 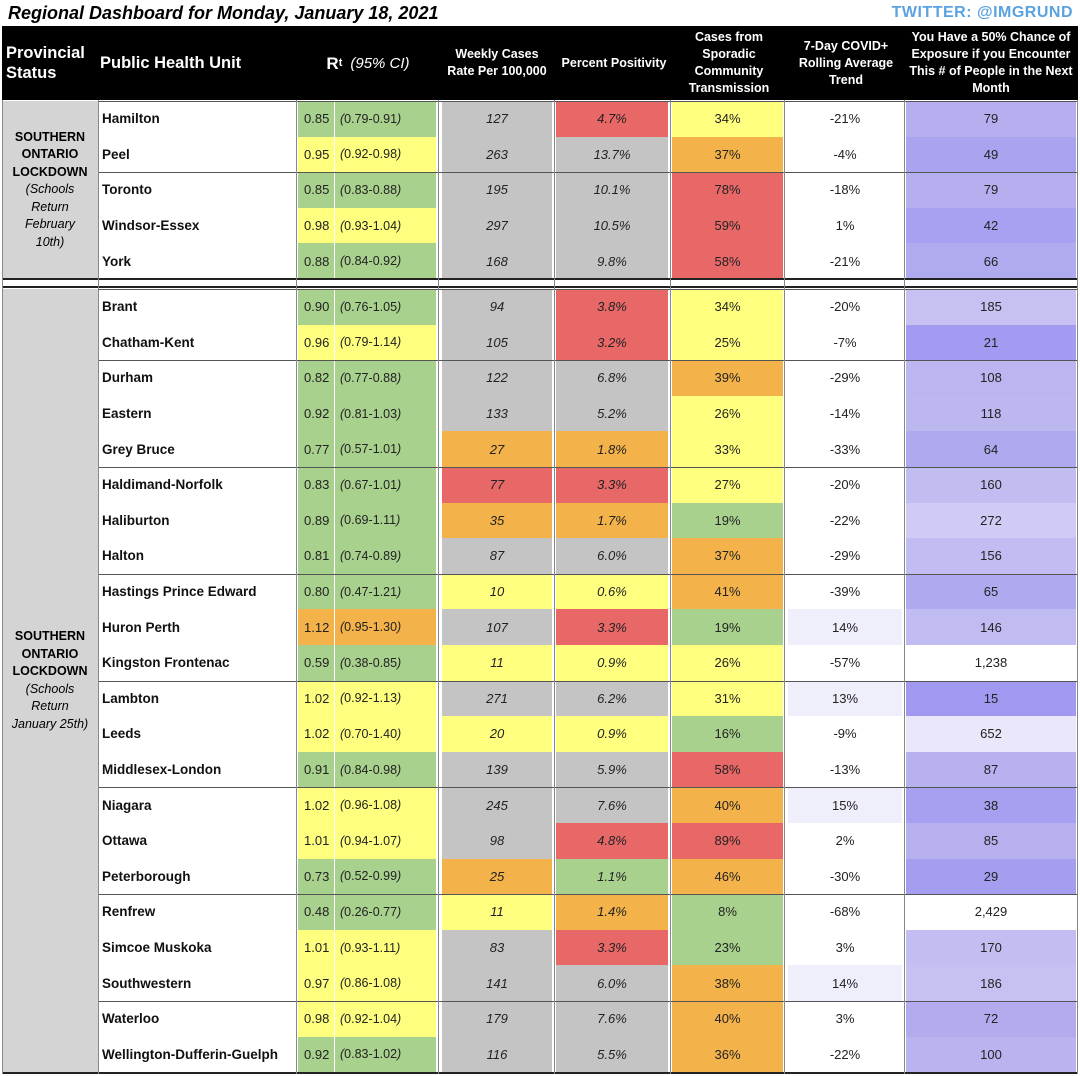 What do you see at coordinates (991, 261) in the screenshot?
I see `exposure-count: 66` at bounding box center [991, 261].